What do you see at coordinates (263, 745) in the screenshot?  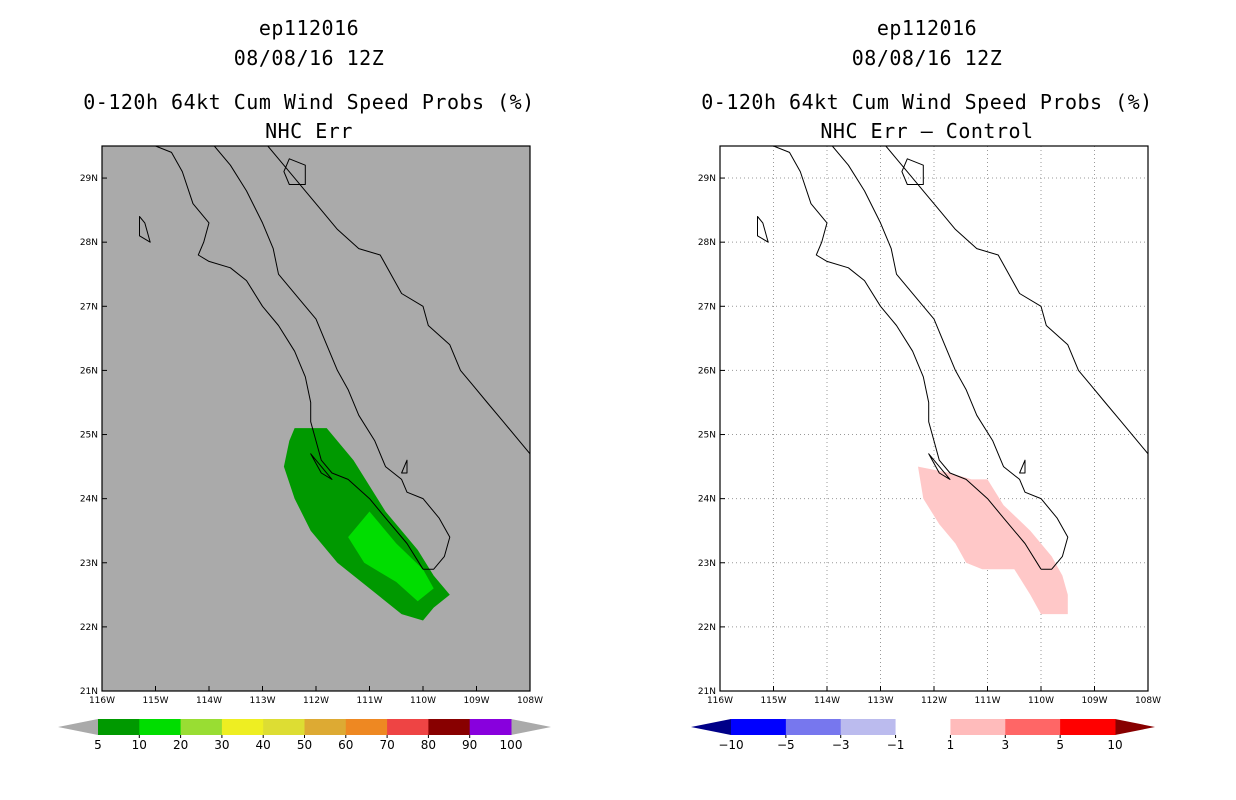 I see `colorbar-label: 40` at bounding box center [263, 745].